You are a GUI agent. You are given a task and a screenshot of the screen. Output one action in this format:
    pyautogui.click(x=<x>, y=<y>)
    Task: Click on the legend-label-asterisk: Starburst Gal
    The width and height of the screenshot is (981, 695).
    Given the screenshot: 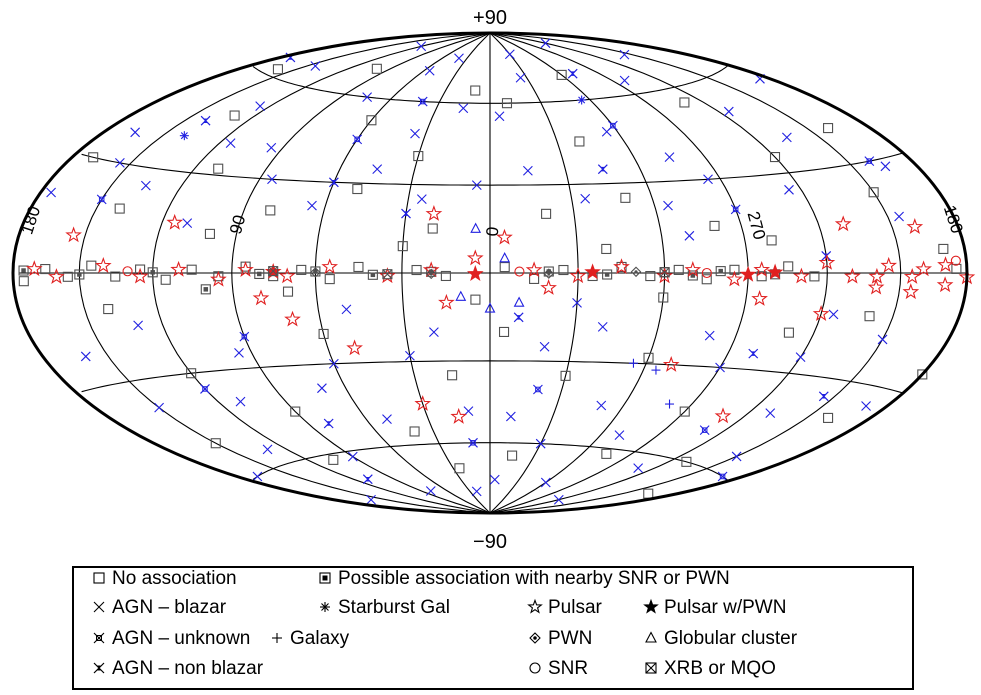 What is the action you would take?
    pyautogui.click(x=394, y=607)
    